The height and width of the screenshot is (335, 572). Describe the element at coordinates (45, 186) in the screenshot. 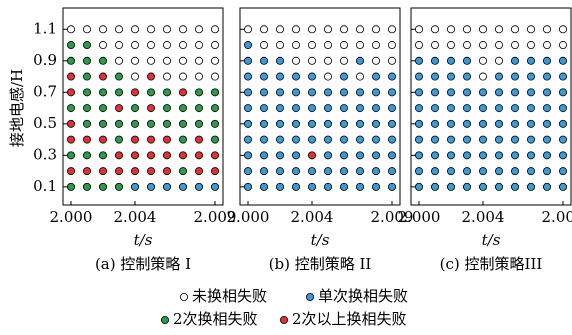

I see `y-tick-label: 0.1` at that location.